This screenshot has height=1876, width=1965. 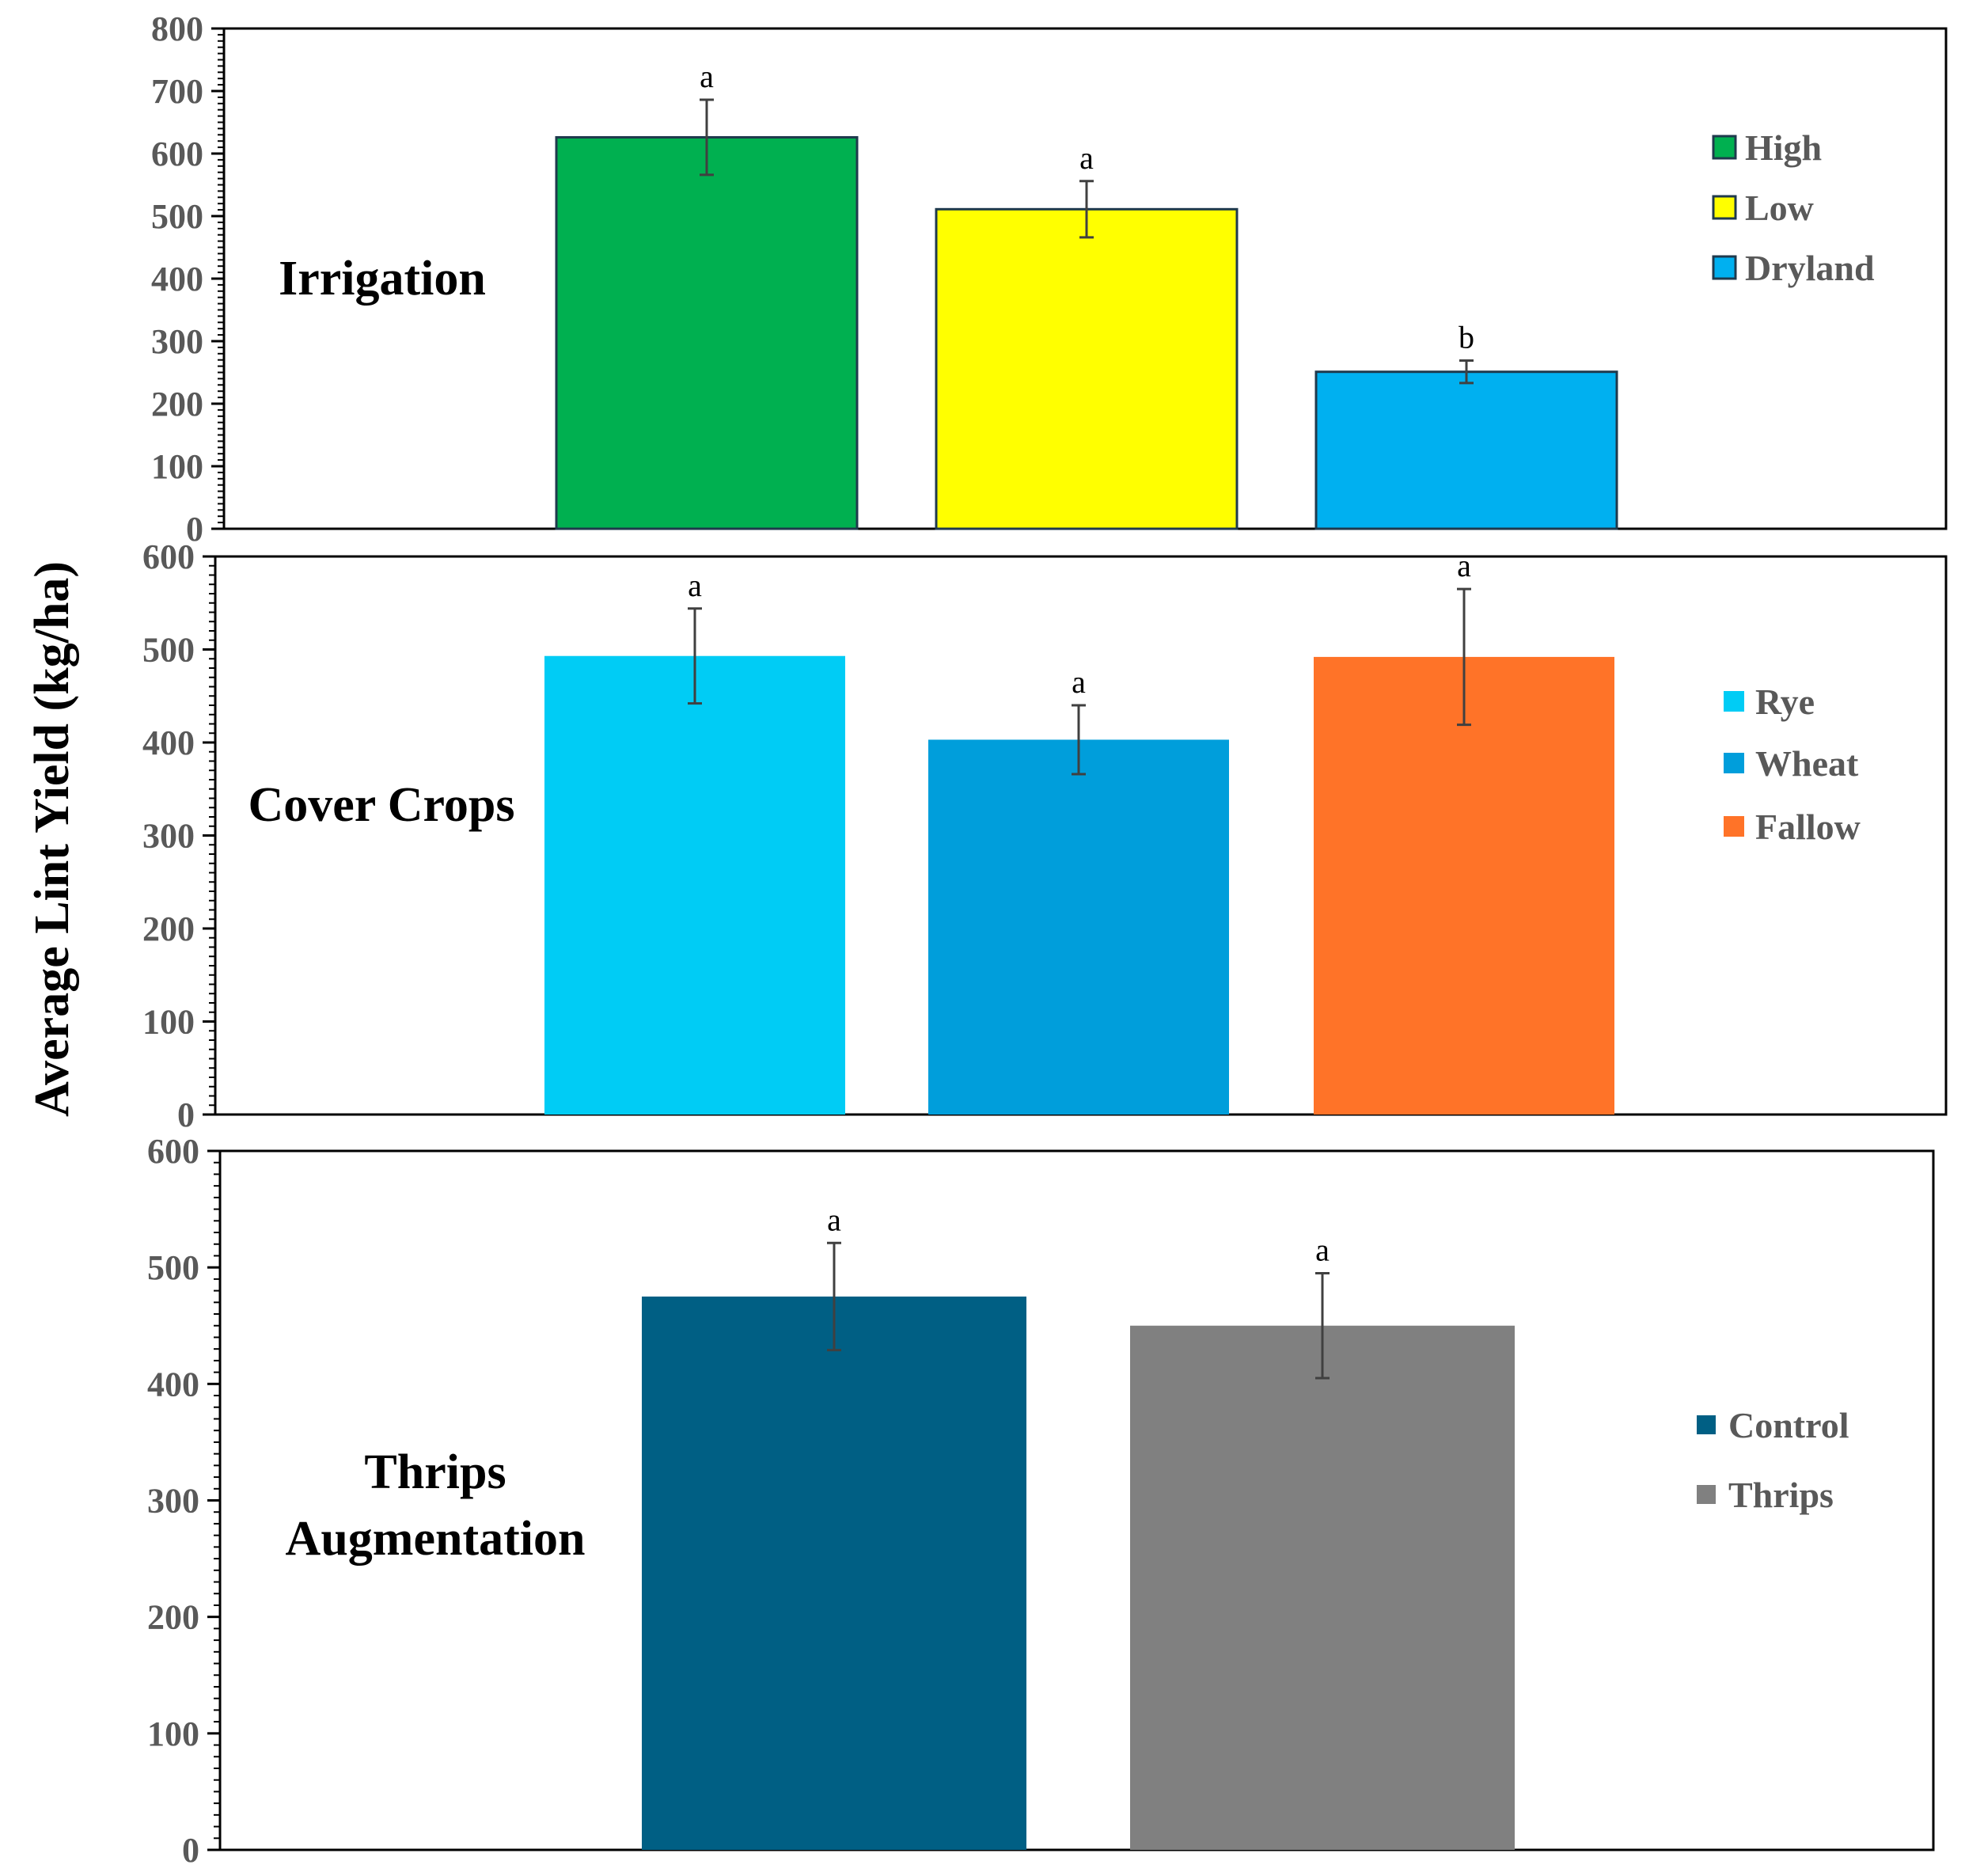 I want to click on panel-label: Cover Crops, so click(x=381, y=805).